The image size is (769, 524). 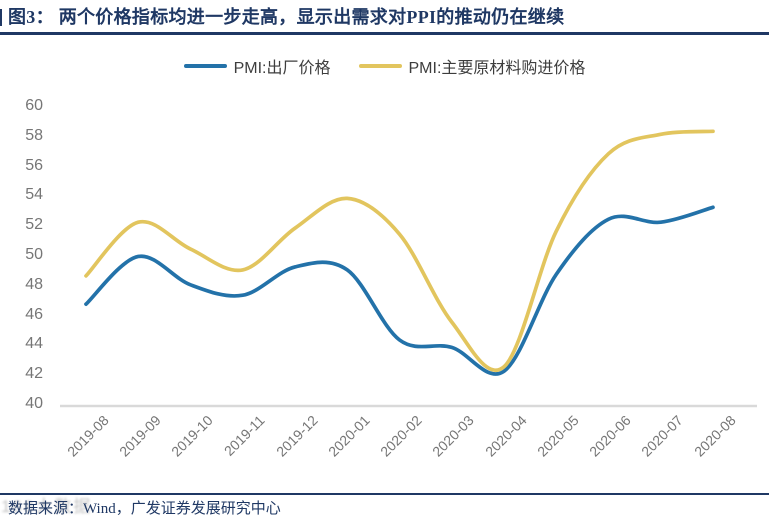 I want to click on y-axis-tick-label: 40, so click(x=34, y=403).